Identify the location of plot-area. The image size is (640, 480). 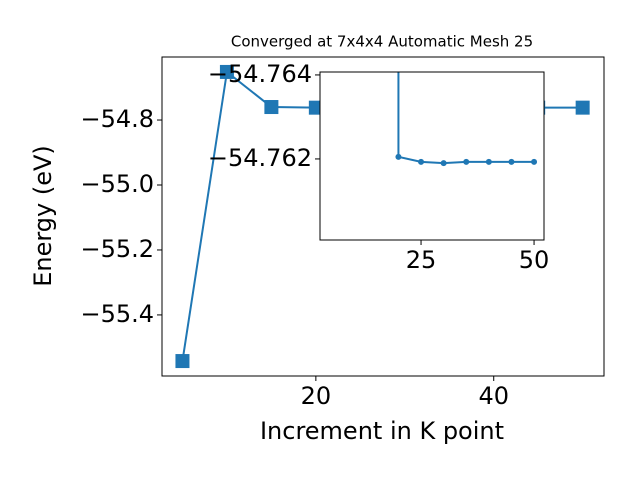
(432, 156).